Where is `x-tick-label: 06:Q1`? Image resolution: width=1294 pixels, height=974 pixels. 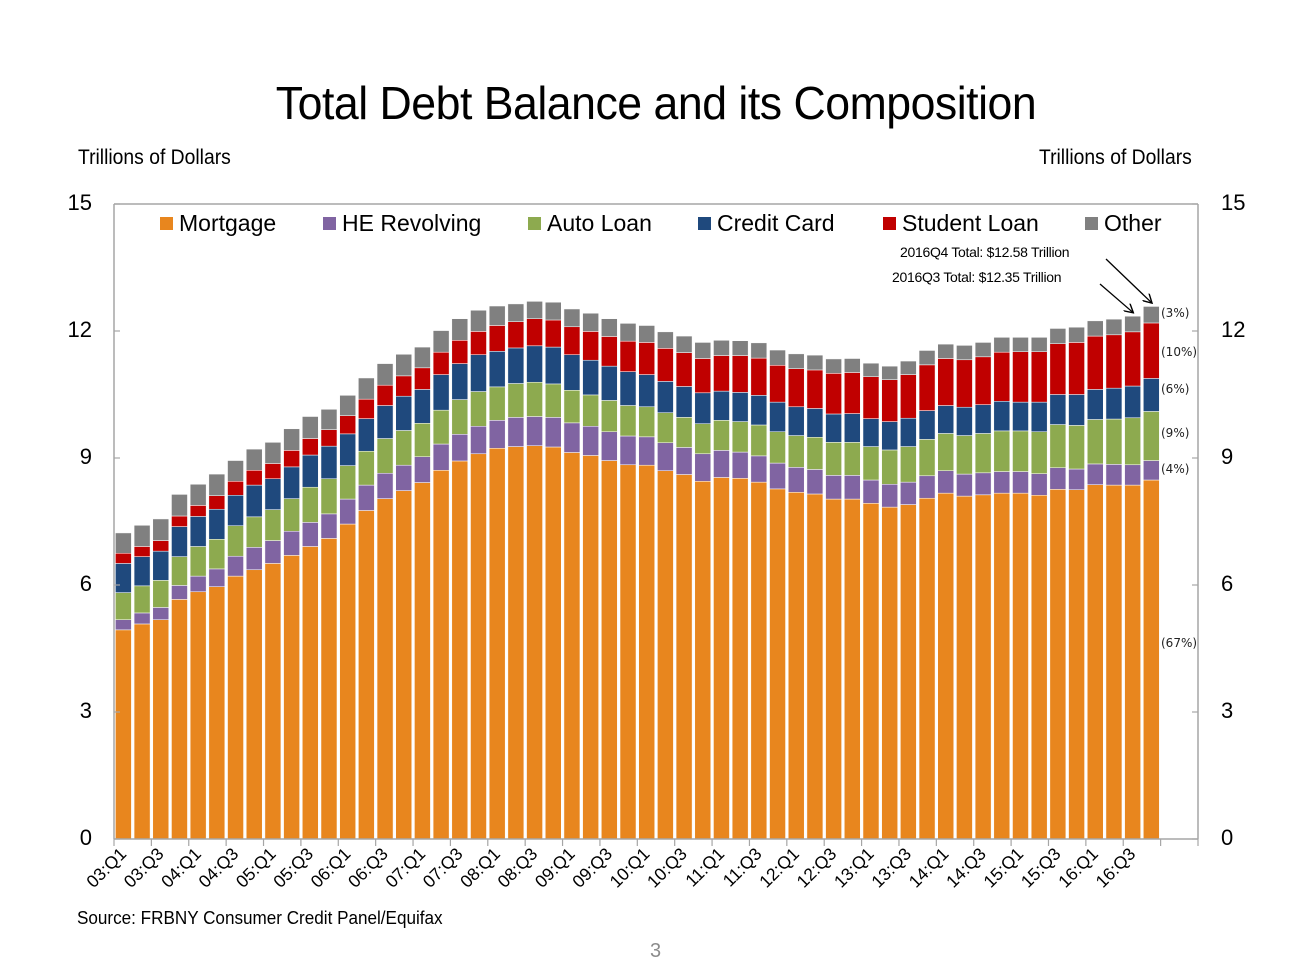
x-tick-label: 06:Q1 is located at coordinates (331, 868).